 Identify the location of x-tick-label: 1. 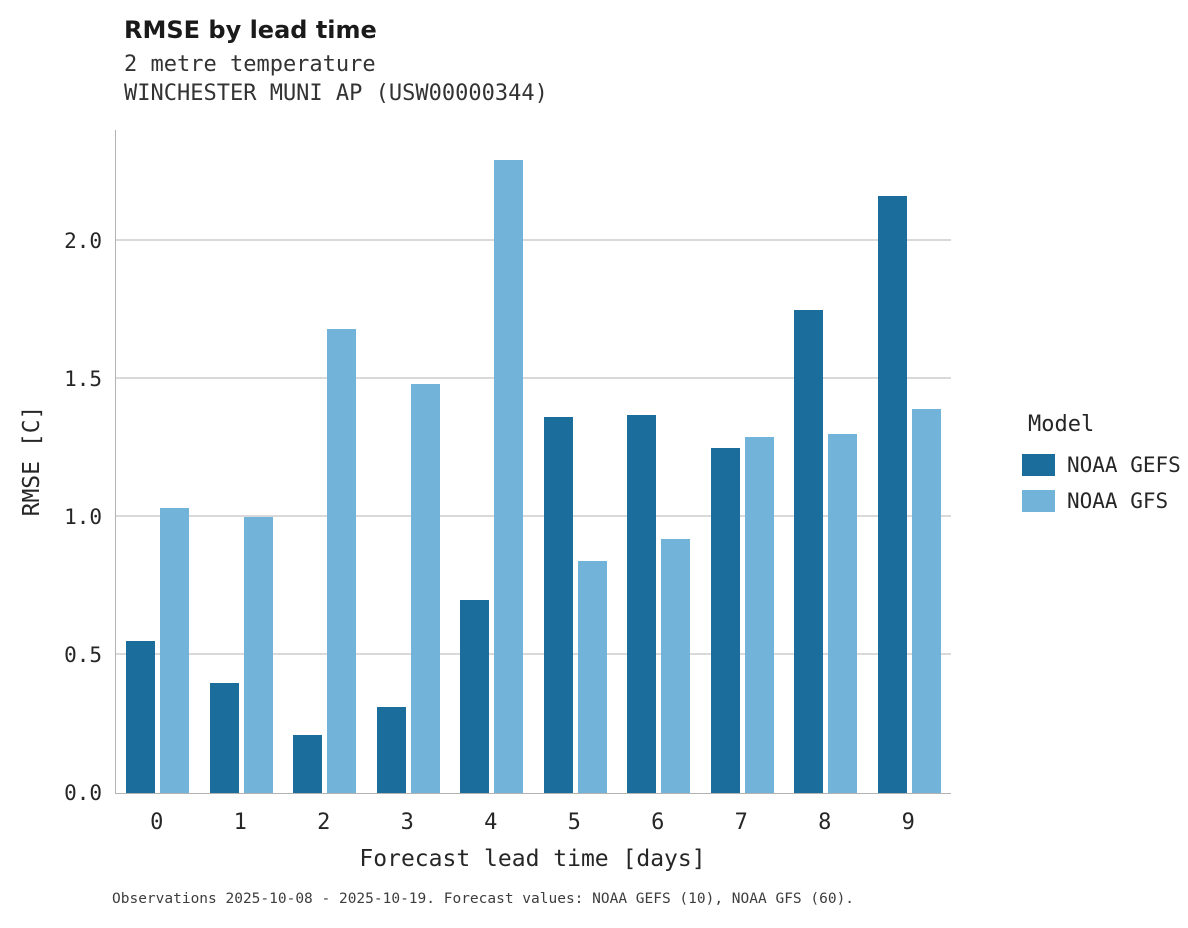
(240, 822).